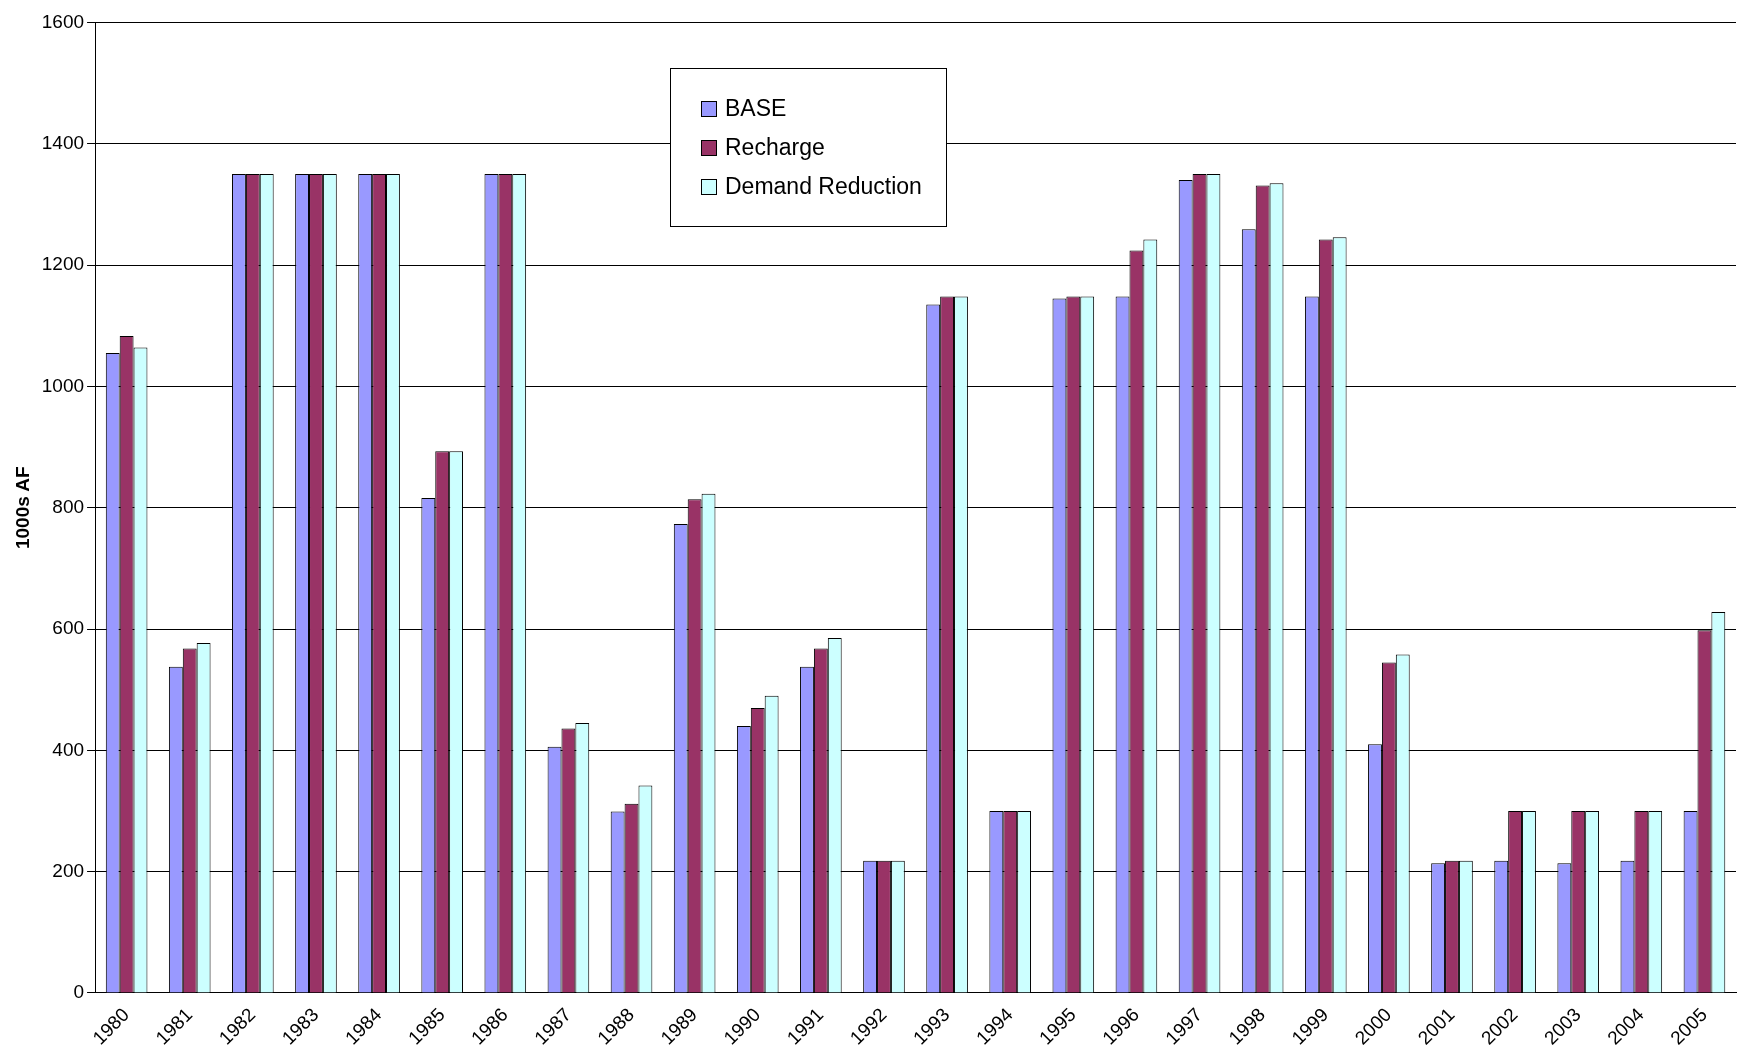  Describe the element at coordinates (775, 147) in the screenshot. I see `legend-label: Recharge` at that location.